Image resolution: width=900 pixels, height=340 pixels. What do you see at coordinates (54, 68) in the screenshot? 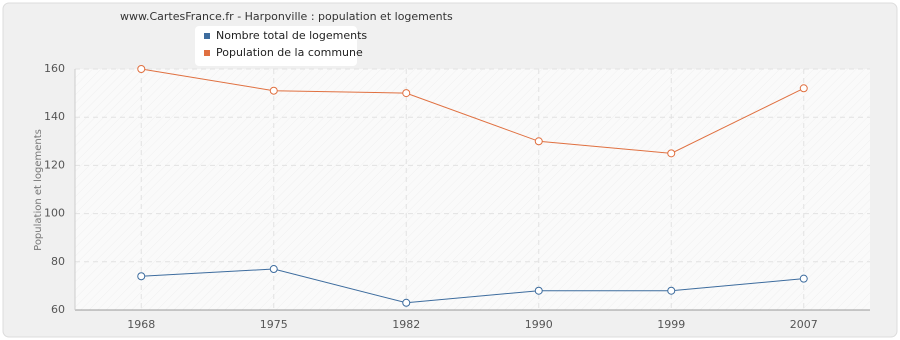
I see `y-tick-label: 160` at bounding box center [54, 68].